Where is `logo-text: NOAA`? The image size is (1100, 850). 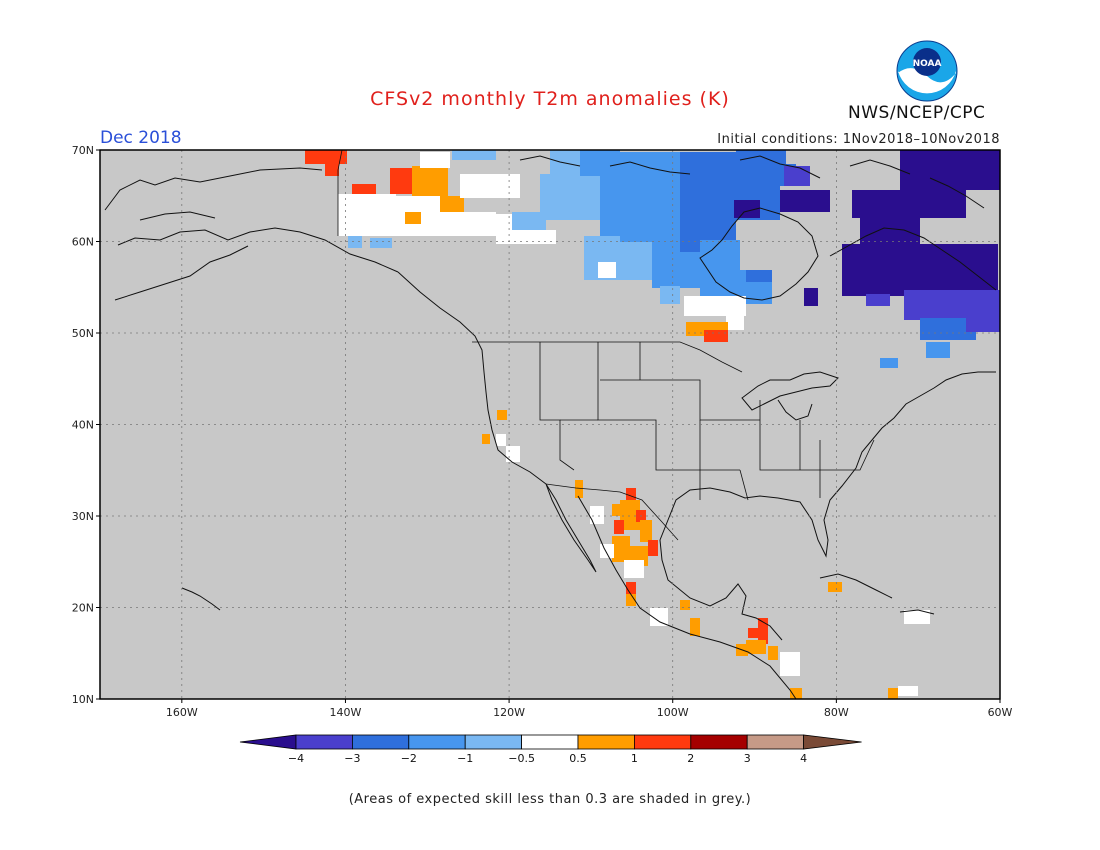 logo-text: NOAA is located at coordinates (927, 64).